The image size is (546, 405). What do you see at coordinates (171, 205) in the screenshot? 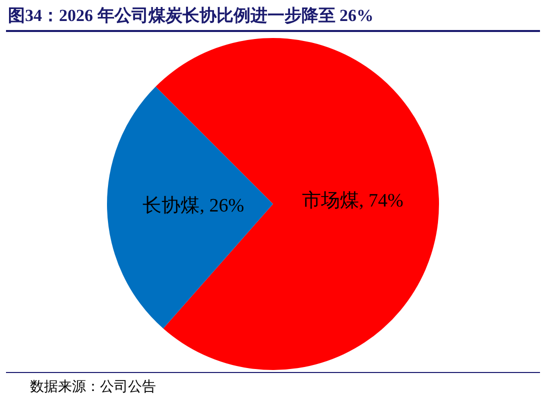
I see `slice-label: 长协煤` at bounding box center [171, 205].